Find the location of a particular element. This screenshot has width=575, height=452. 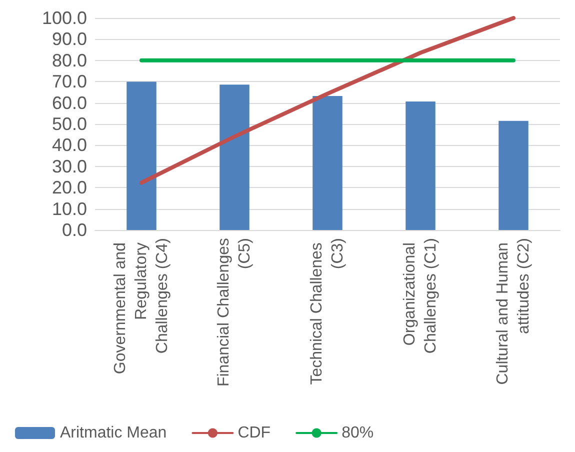

legend-label: CDF is located at coordinates (254, 433).